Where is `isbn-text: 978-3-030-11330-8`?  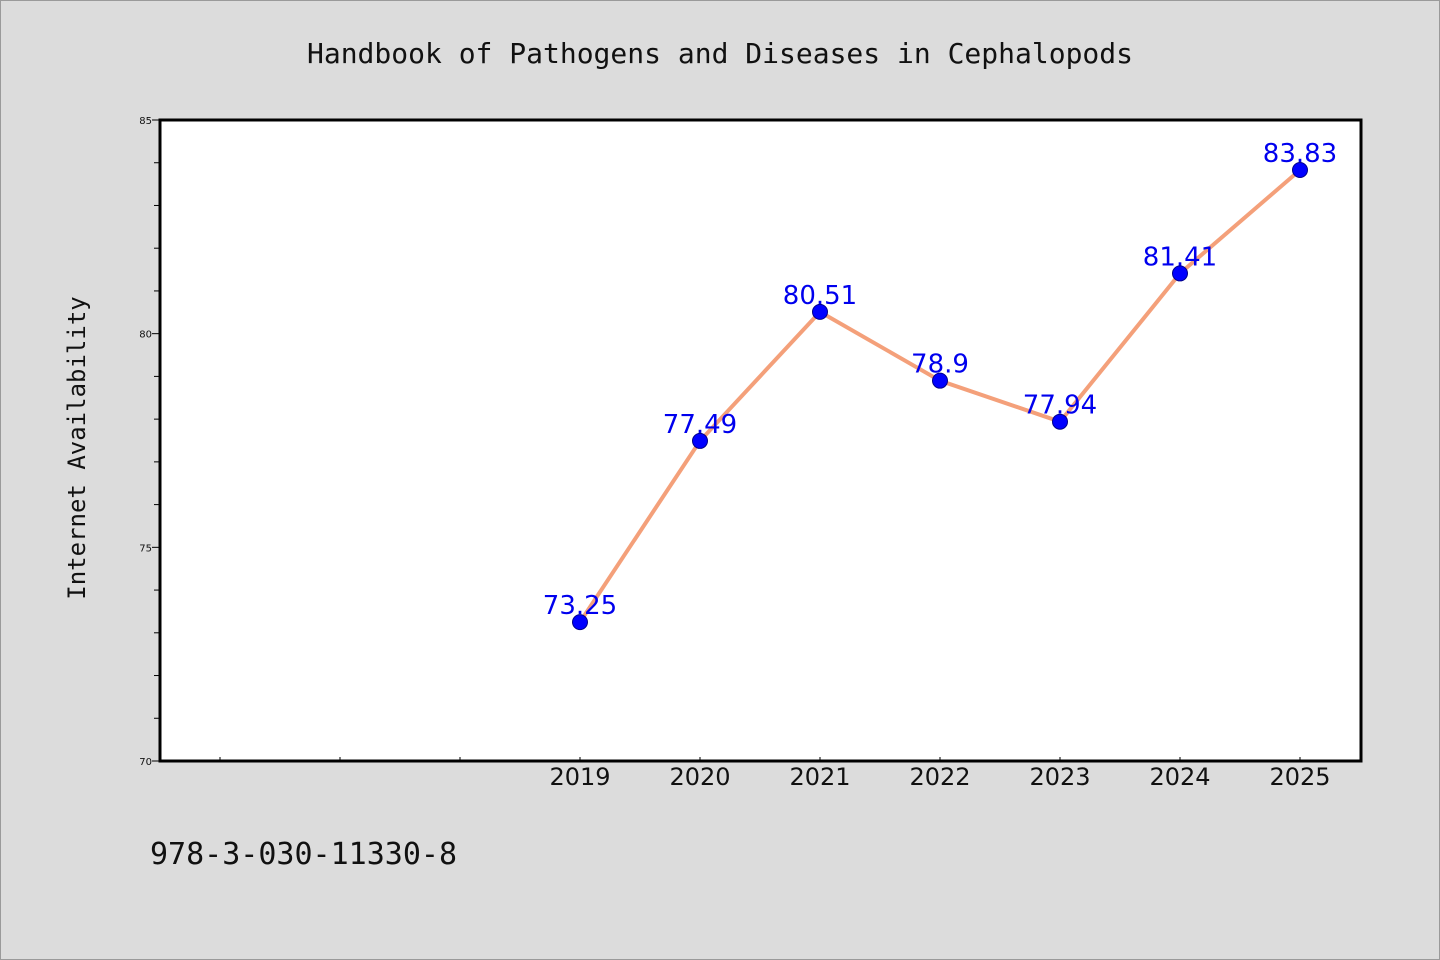 isbn-text: 978-3-030-11330-8 is located at coordinates (303, 854).